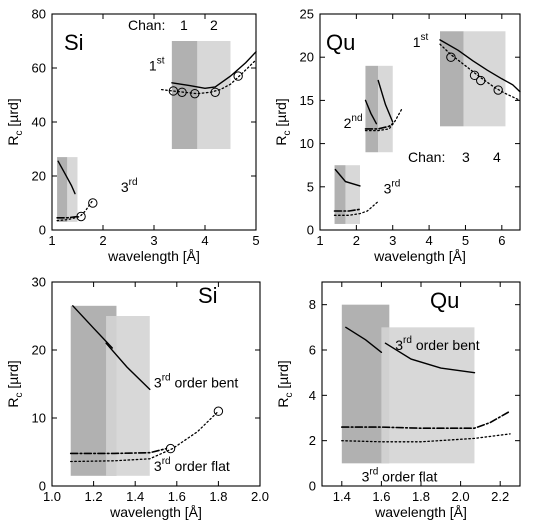 The image size is (533, 532). What do you see at coordinates (39, 282) in the screenshot?
I see `y-tick-label: 30` at bounding box center [39, 282].